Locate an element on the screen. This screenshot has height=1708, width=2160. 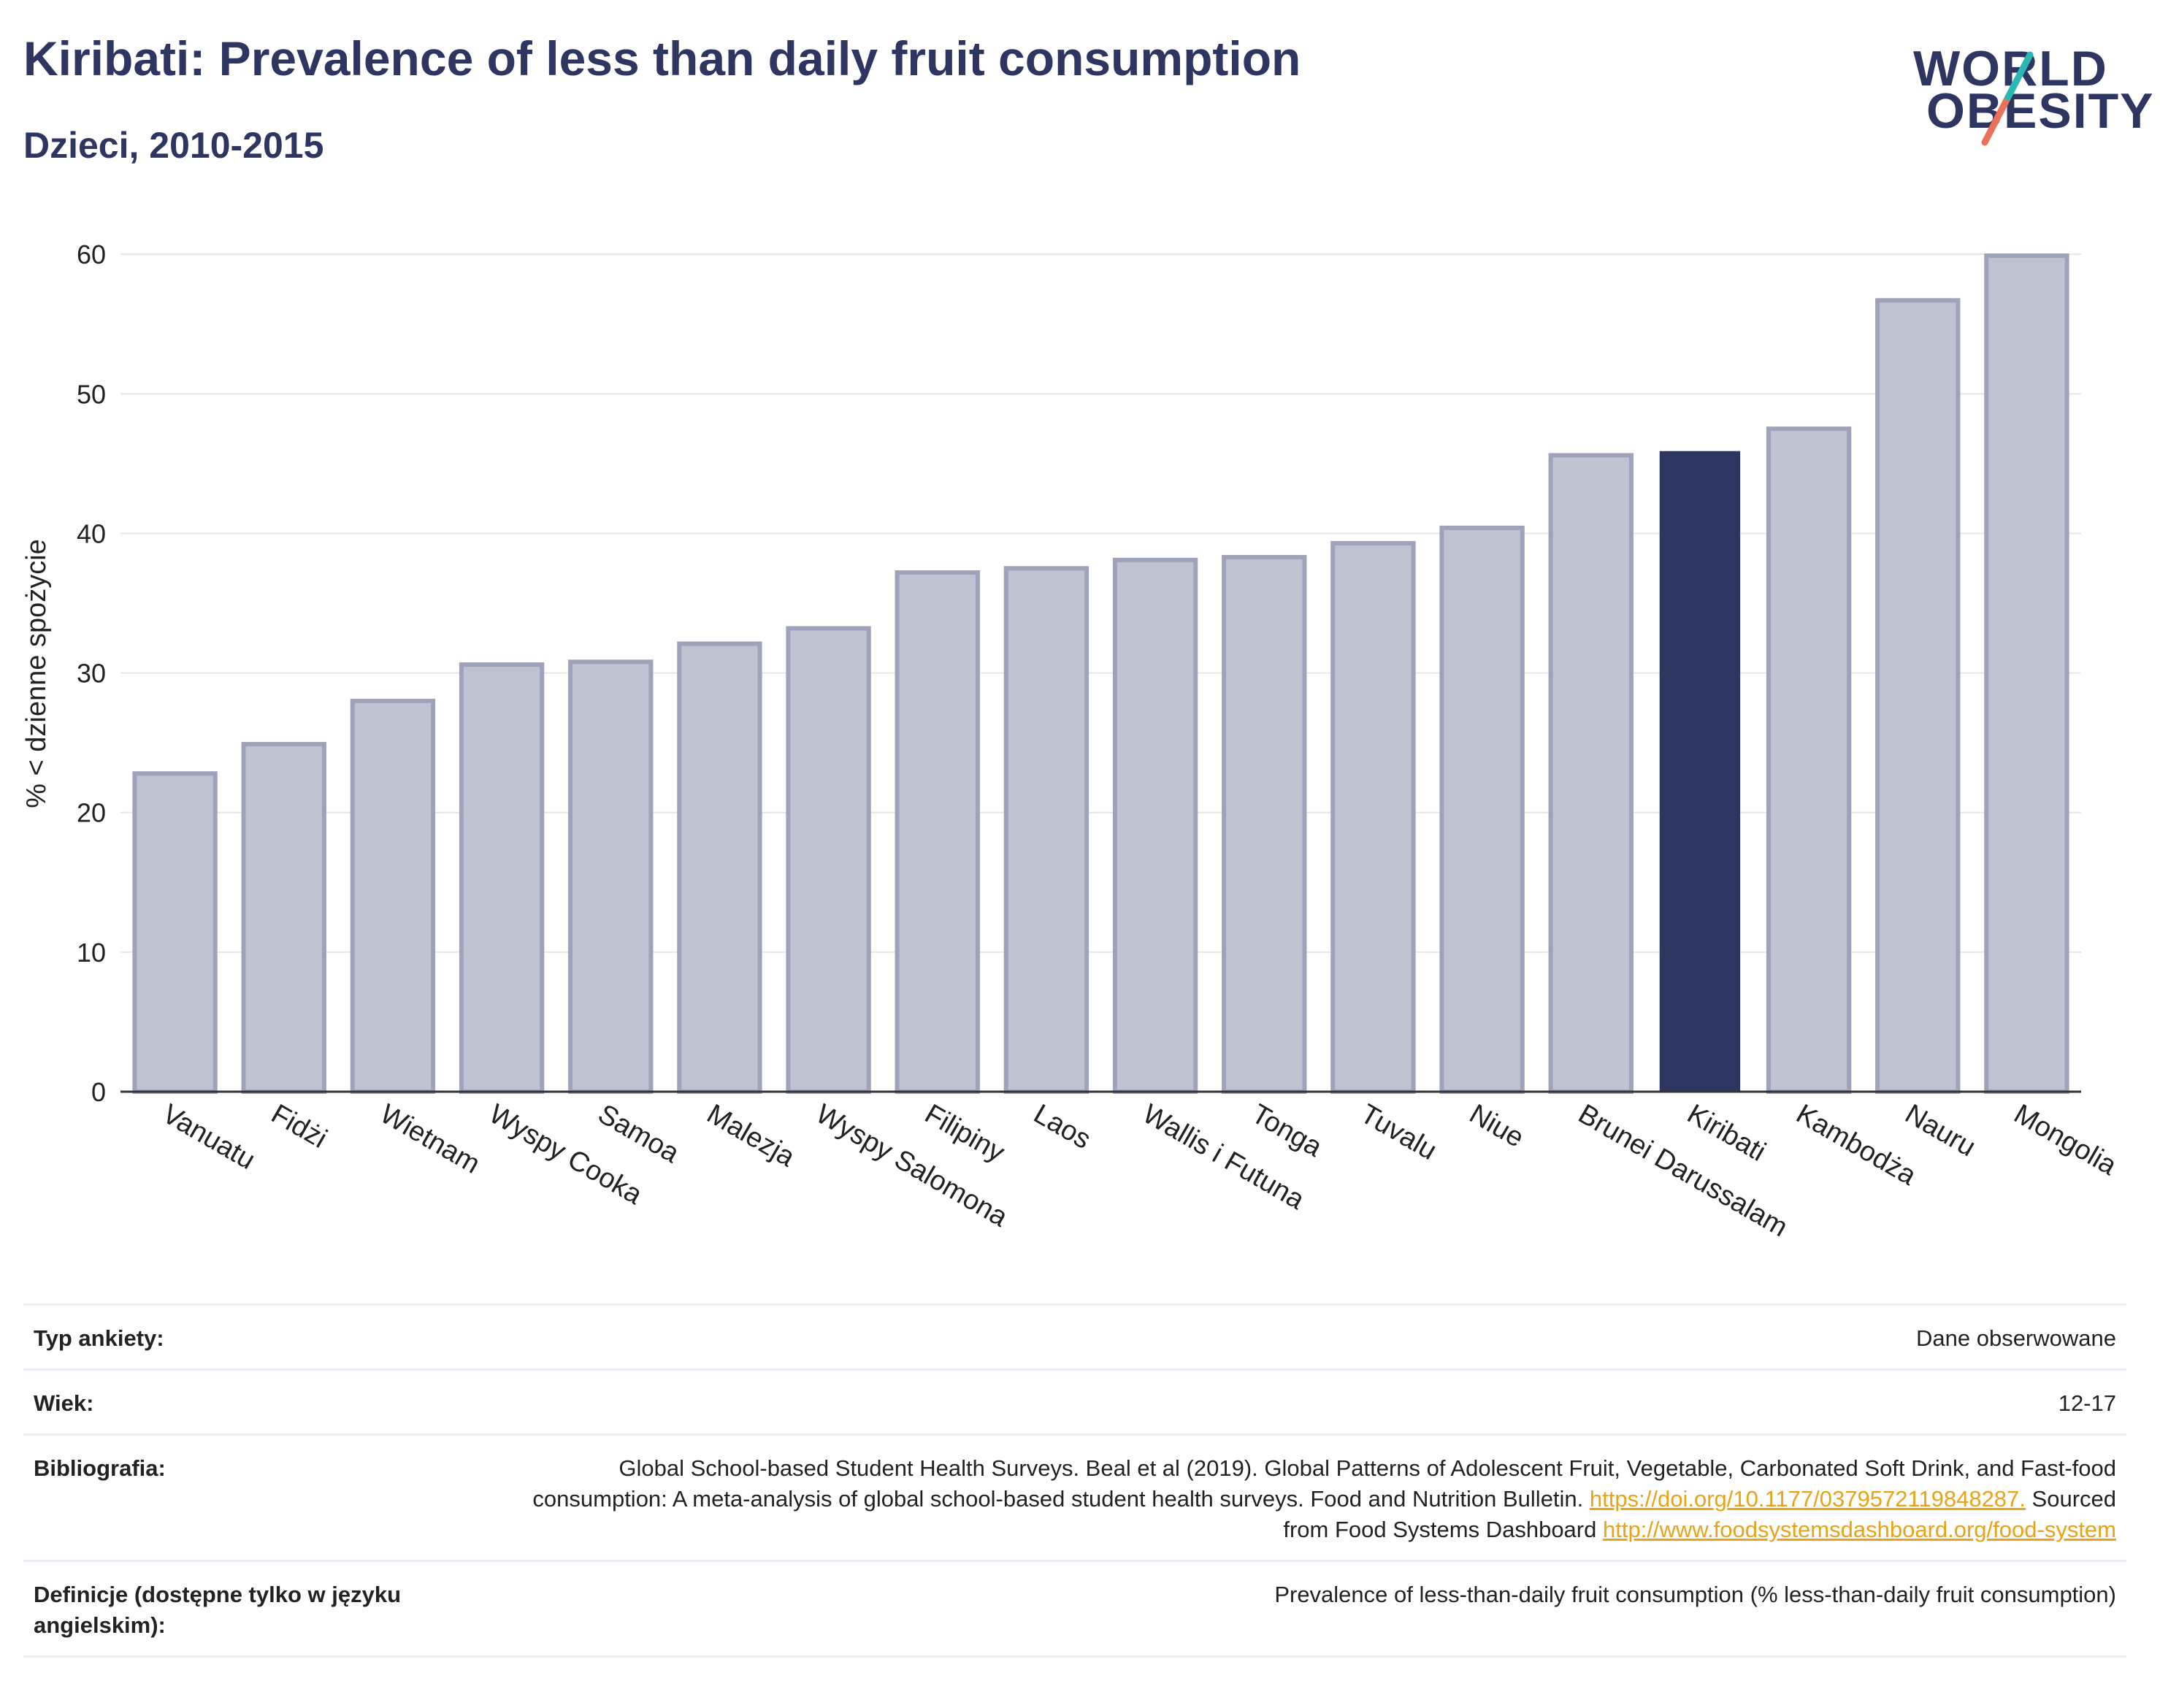
x-tick-label: Tonga is located at coordinates (1287, 1130).